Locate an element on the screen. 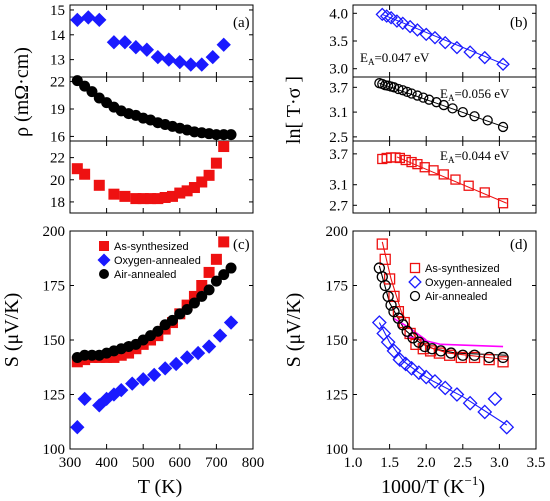  panel-d-legend-label: Oxygen-annealed is located at coordinates (468, 283).